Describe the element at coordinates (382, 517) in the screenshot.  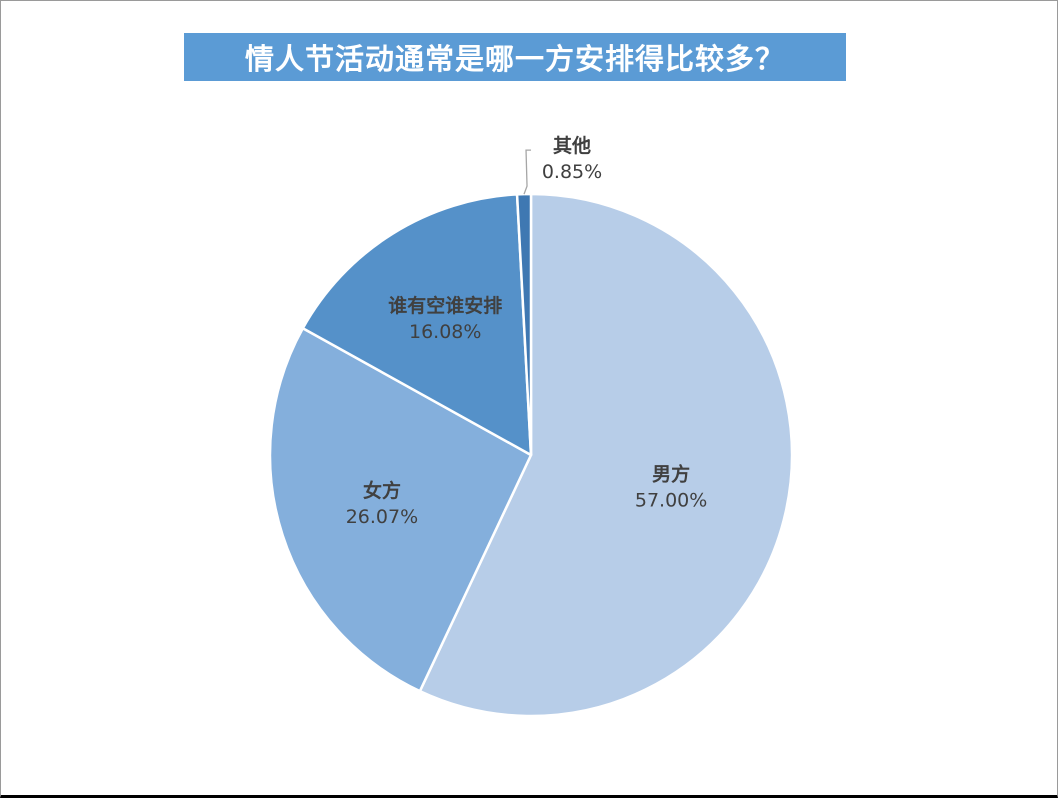
I see `slice-value-label: 26.07%` at that location.